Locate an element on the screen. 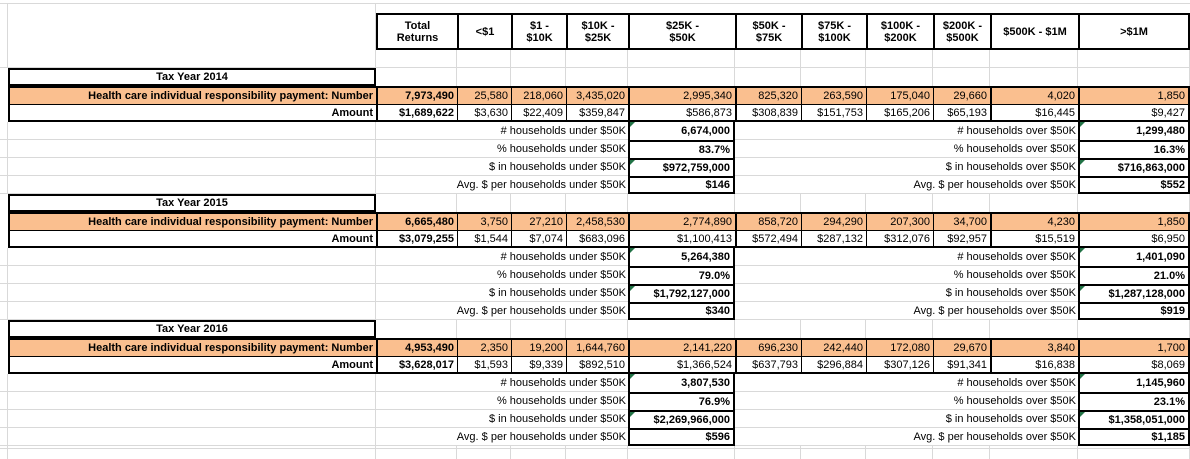 The height and width of the screenshot is (459, 1190). column-header: $25K - $50K is located at coordinates (681, 31).